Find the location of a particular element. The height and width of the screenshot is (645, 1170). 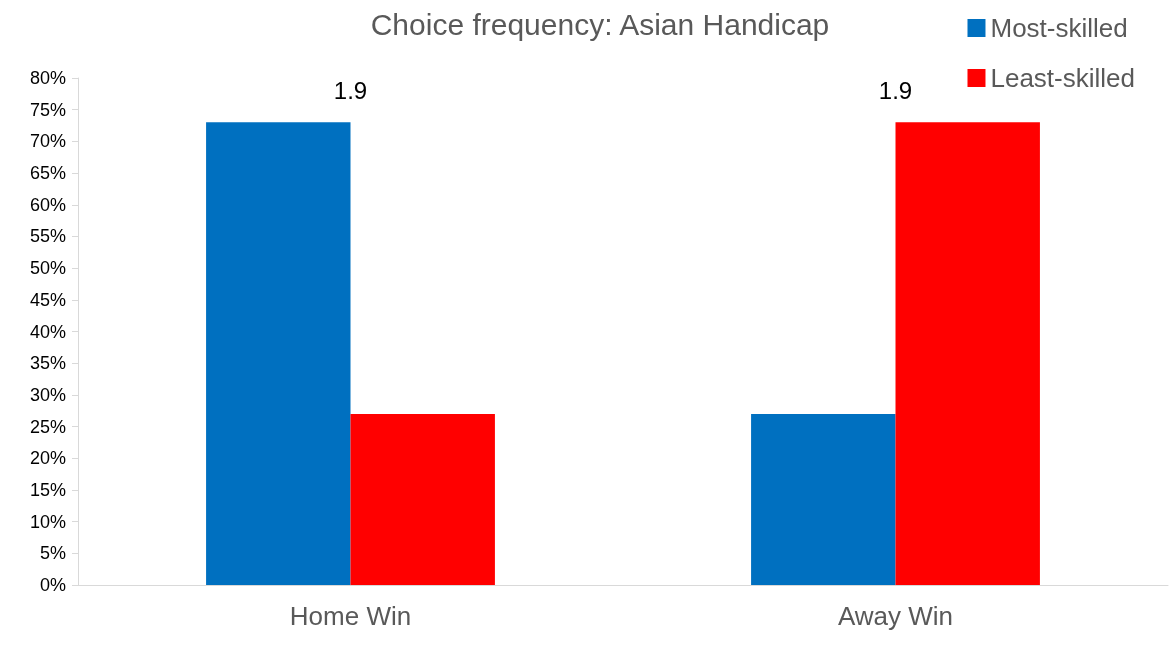

legend-label: Least-skilled is located at coordinates (1062, 78).